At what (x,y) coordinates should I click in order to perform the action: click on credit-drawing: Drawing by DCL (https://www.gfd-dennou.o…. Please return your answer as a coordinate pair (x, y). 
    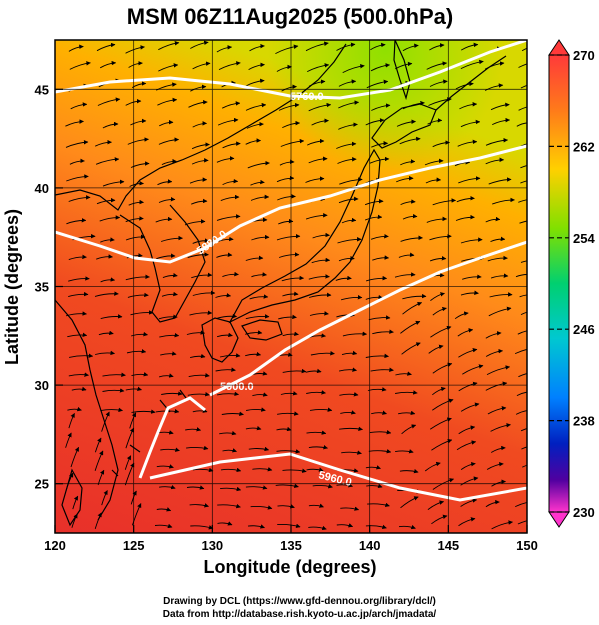
    Looking at the image, I should click on (299, 601).